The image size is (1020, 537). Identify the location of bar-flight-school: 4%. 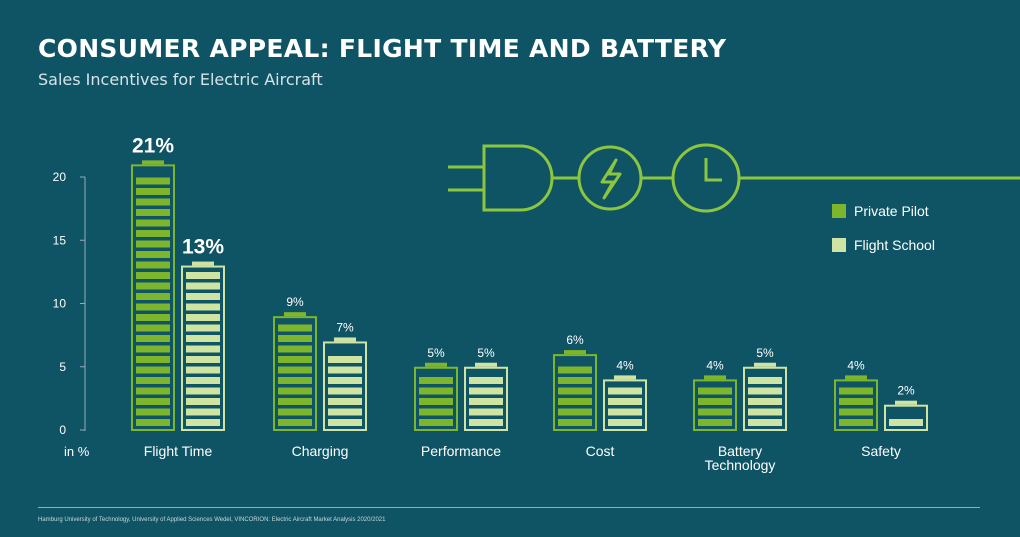
(625, 394).